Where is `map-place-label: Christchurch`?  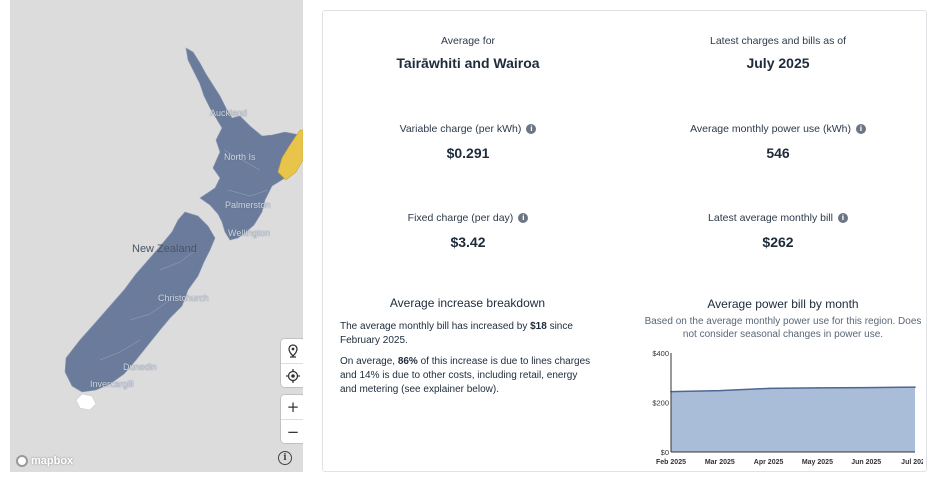
map-place-label: Christchurch is located at coordinates (183, 298).